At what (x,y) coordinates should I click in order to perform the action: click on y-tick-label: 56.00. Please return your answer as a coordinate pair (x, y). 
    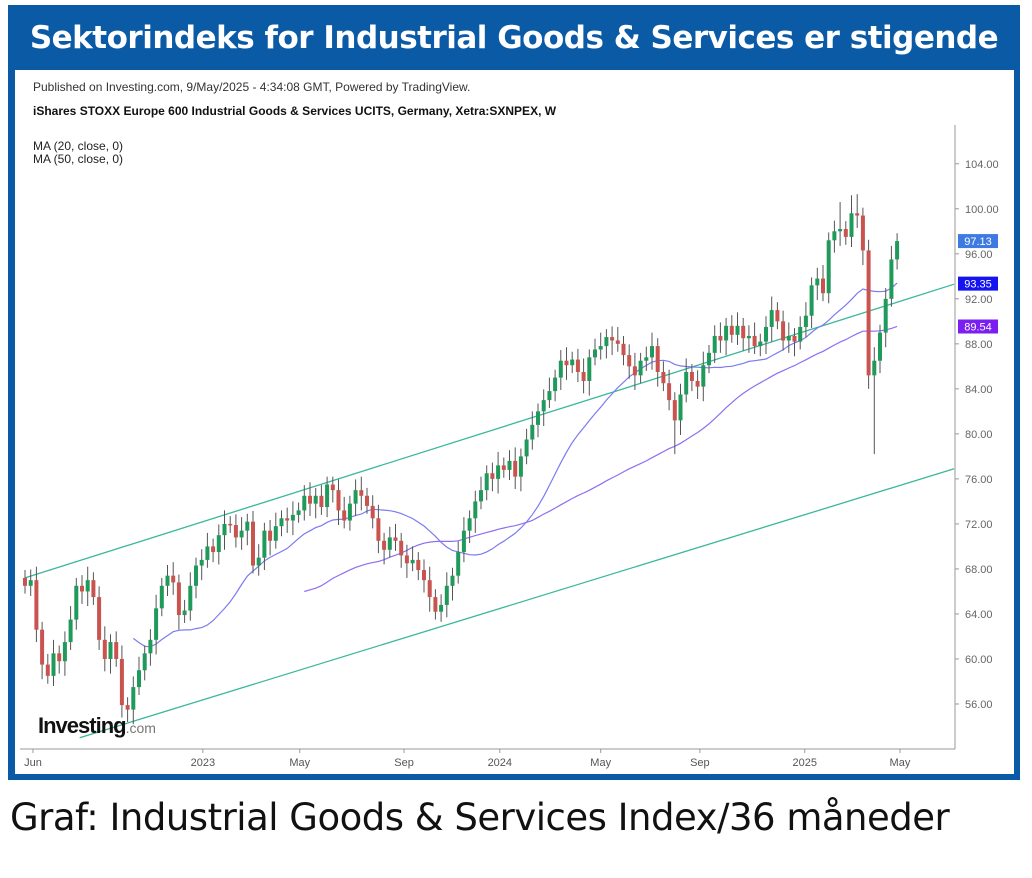
    Looking at the image, I should click on (979, 705).